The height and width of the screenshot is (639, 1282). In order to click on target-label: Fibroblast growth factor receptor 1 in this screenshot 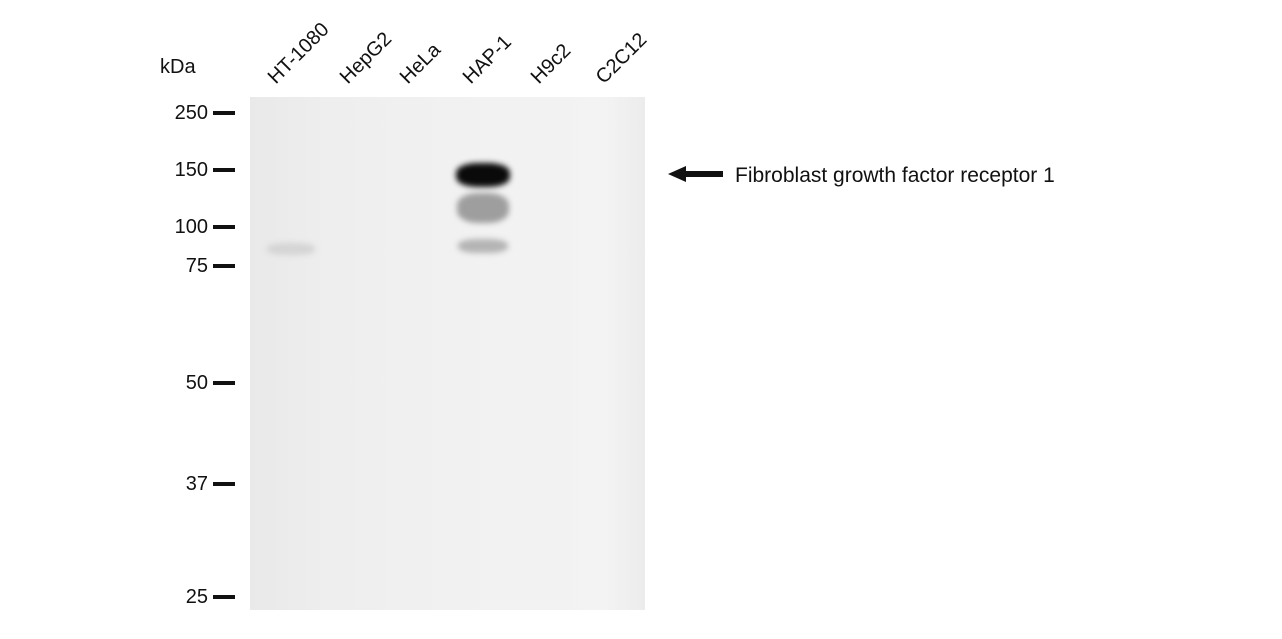, I will do `click(895, 175)`.